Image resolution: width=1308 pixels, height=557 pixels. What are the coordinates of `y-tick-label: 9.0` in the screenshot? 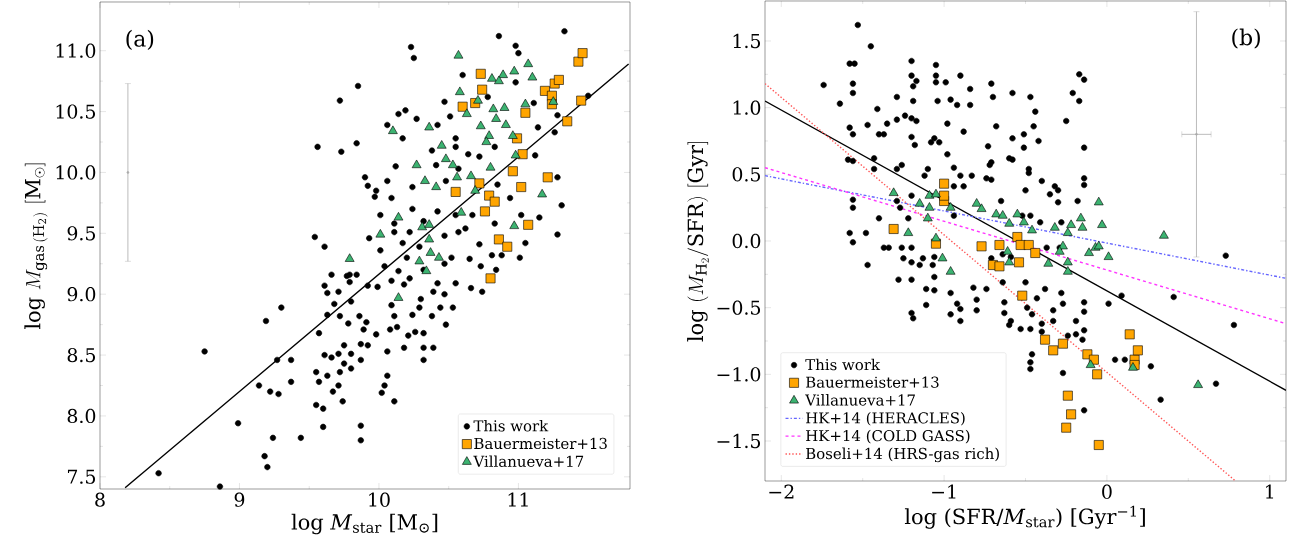 It's located at (81, 294).